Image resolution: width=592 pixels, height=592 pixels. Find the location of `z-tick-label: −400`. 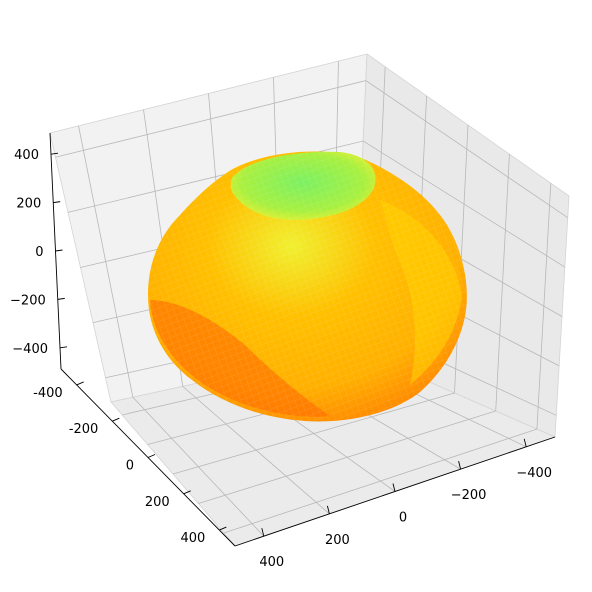

z-tick-label: −400 is located at coordinates (30, 349).